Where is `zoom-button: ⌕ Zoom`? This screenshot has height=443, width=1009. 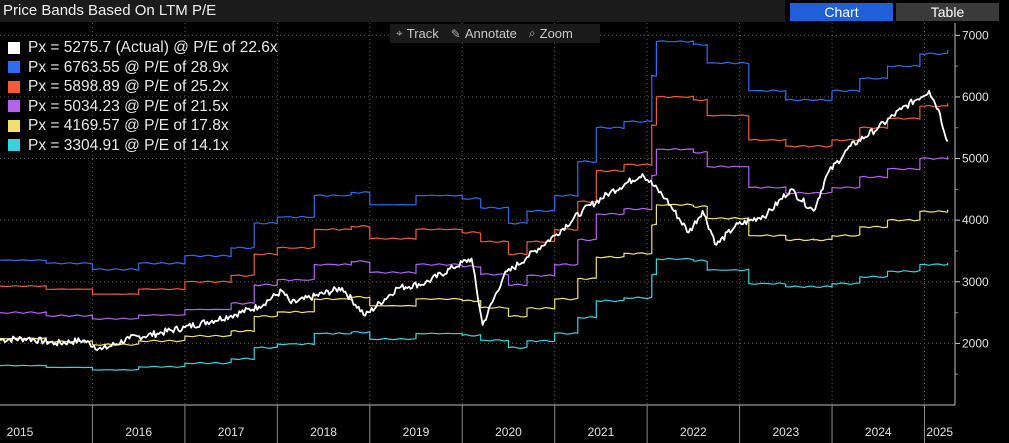
zoom-button: ⌕ Zoom is located at coordinates (551, 33).